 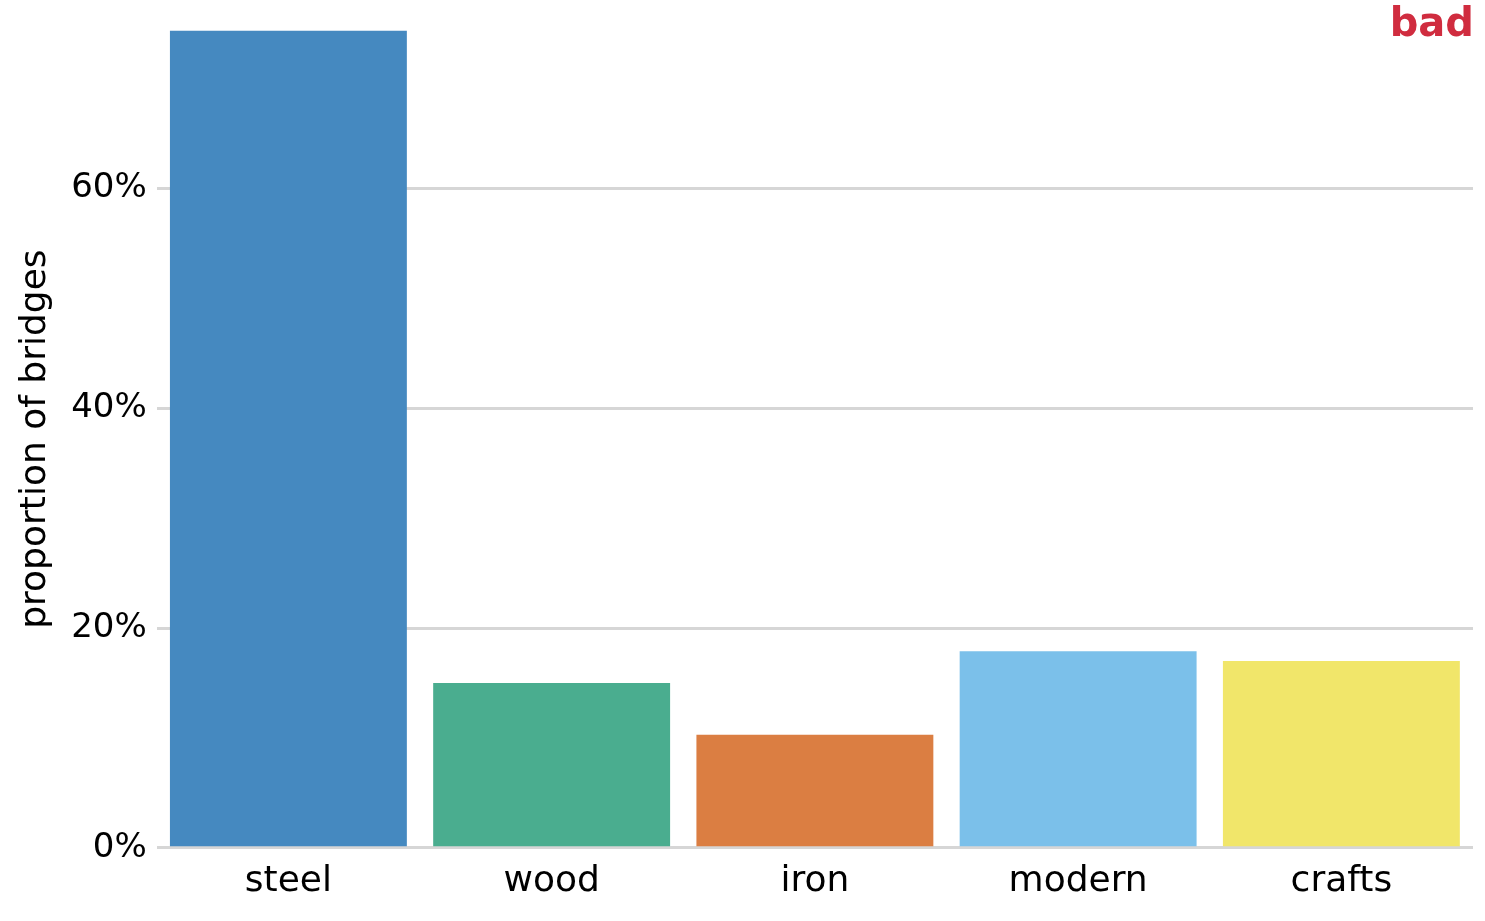 I want to click on y-tick-label: 0%, so click(x=119, y=844).